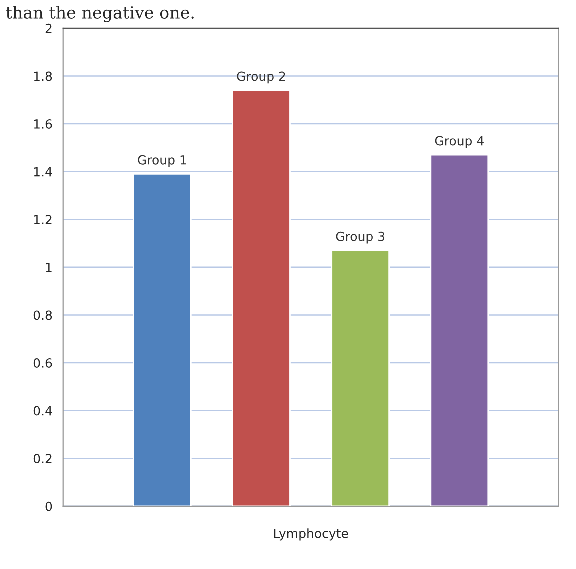 The height and width of the screenshot is (569, 576). I want to click on series-label: Group 1, so click(162, 161).